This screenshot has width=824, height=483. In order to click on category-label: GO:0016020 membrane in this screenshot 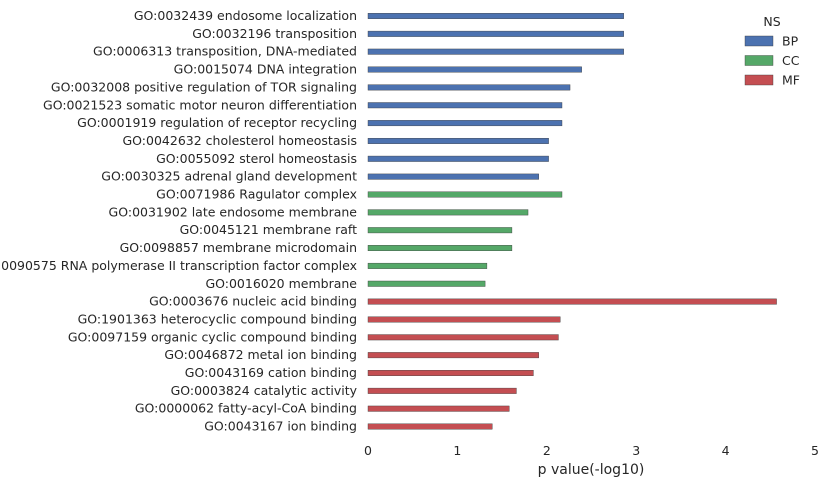, I will do `click(281, 283)`.